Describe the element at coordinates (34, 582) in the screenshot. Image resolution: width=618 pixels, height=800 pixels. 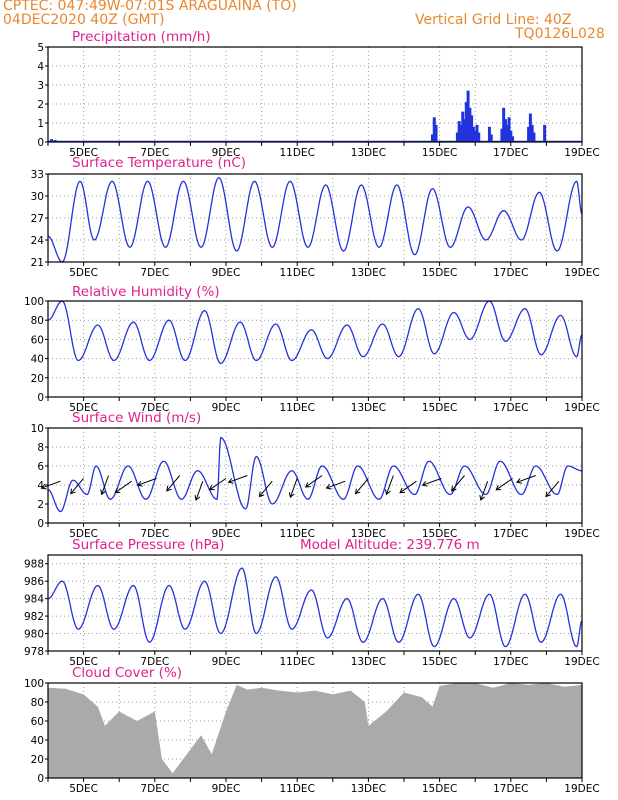
I see `y-tick-label: 986` at that location.